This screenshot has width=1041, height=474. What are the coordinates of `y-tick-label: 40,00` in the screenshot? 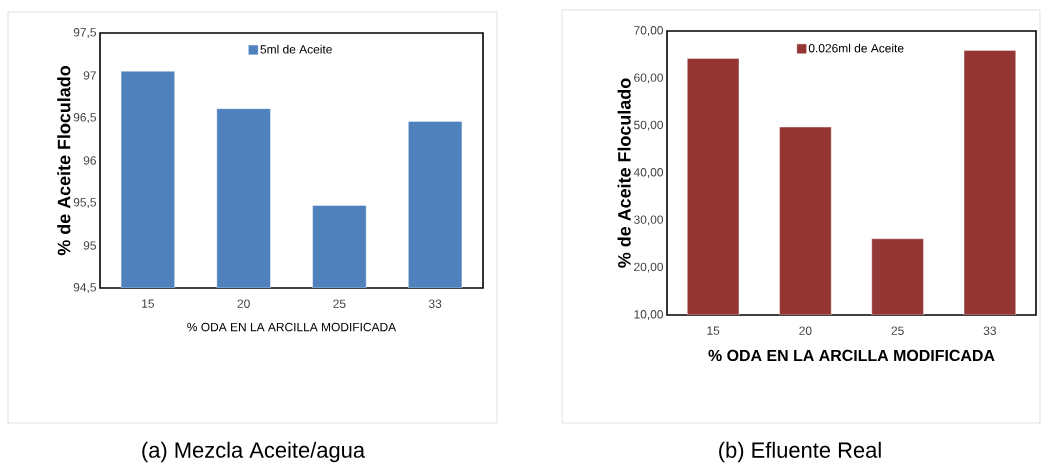 It's located at (648, 173).